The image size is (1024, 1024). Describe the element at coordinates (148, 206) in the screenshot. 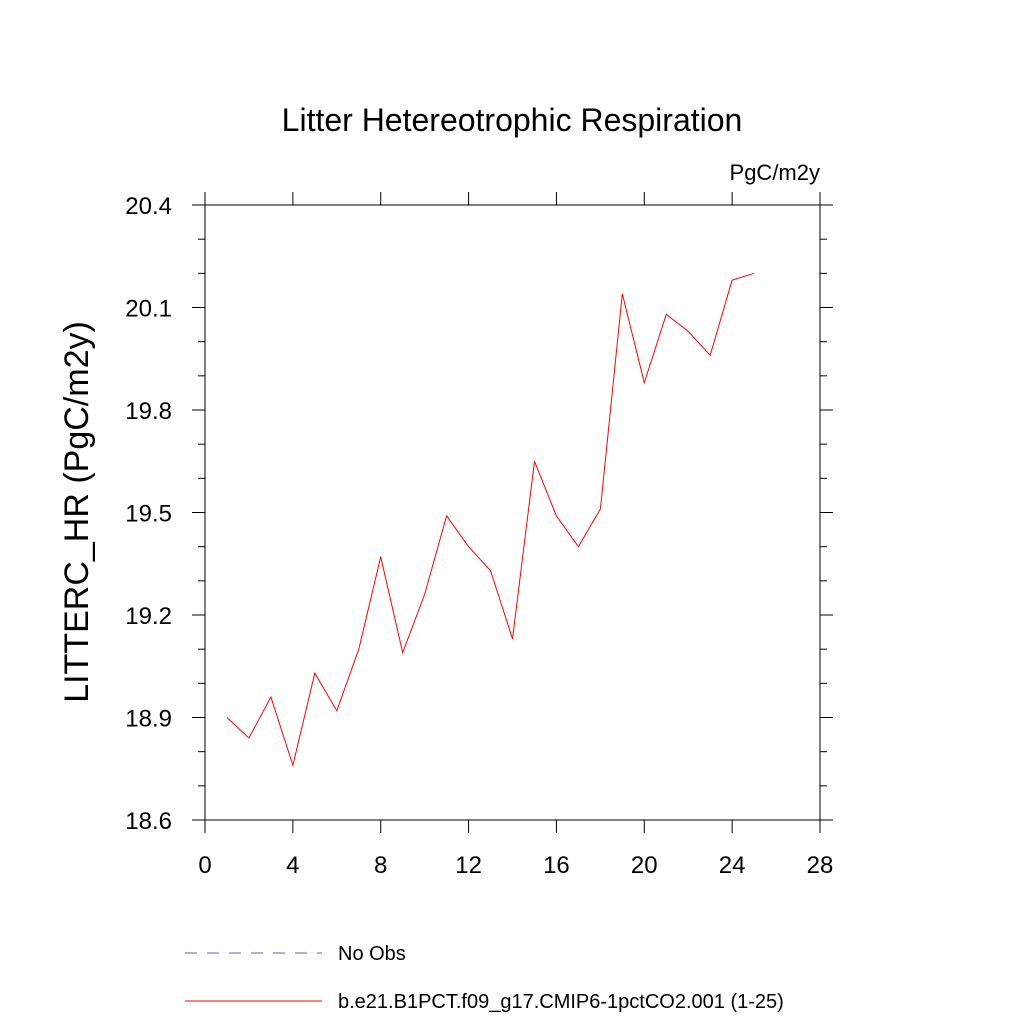

I see `y-tick-label: 20.4` at that location.